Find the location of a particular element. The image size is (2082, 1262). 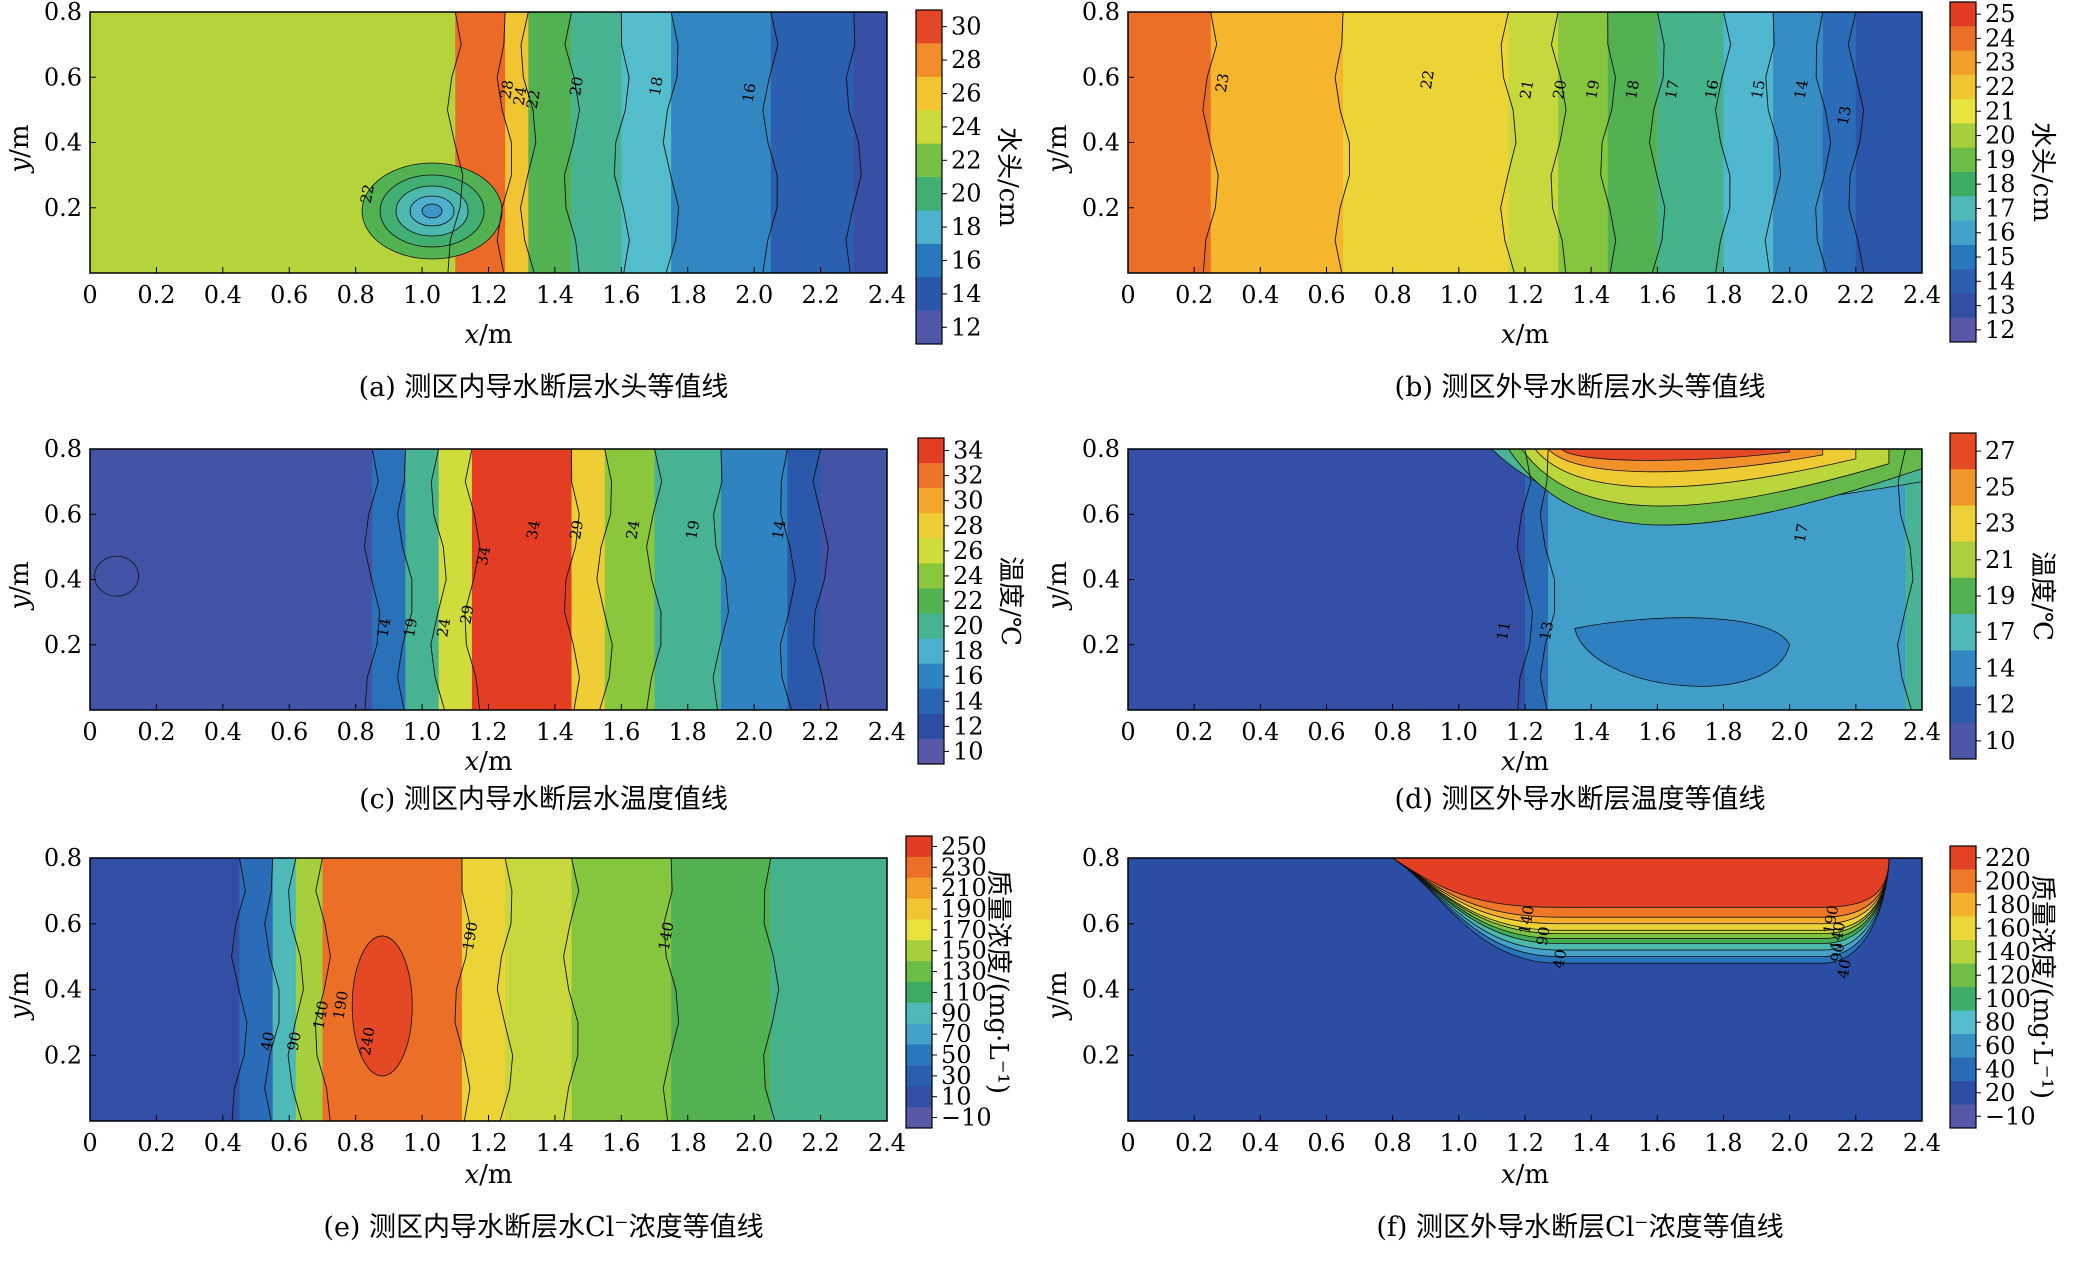

contour-label: 18 is located at coordinates (656, 86).